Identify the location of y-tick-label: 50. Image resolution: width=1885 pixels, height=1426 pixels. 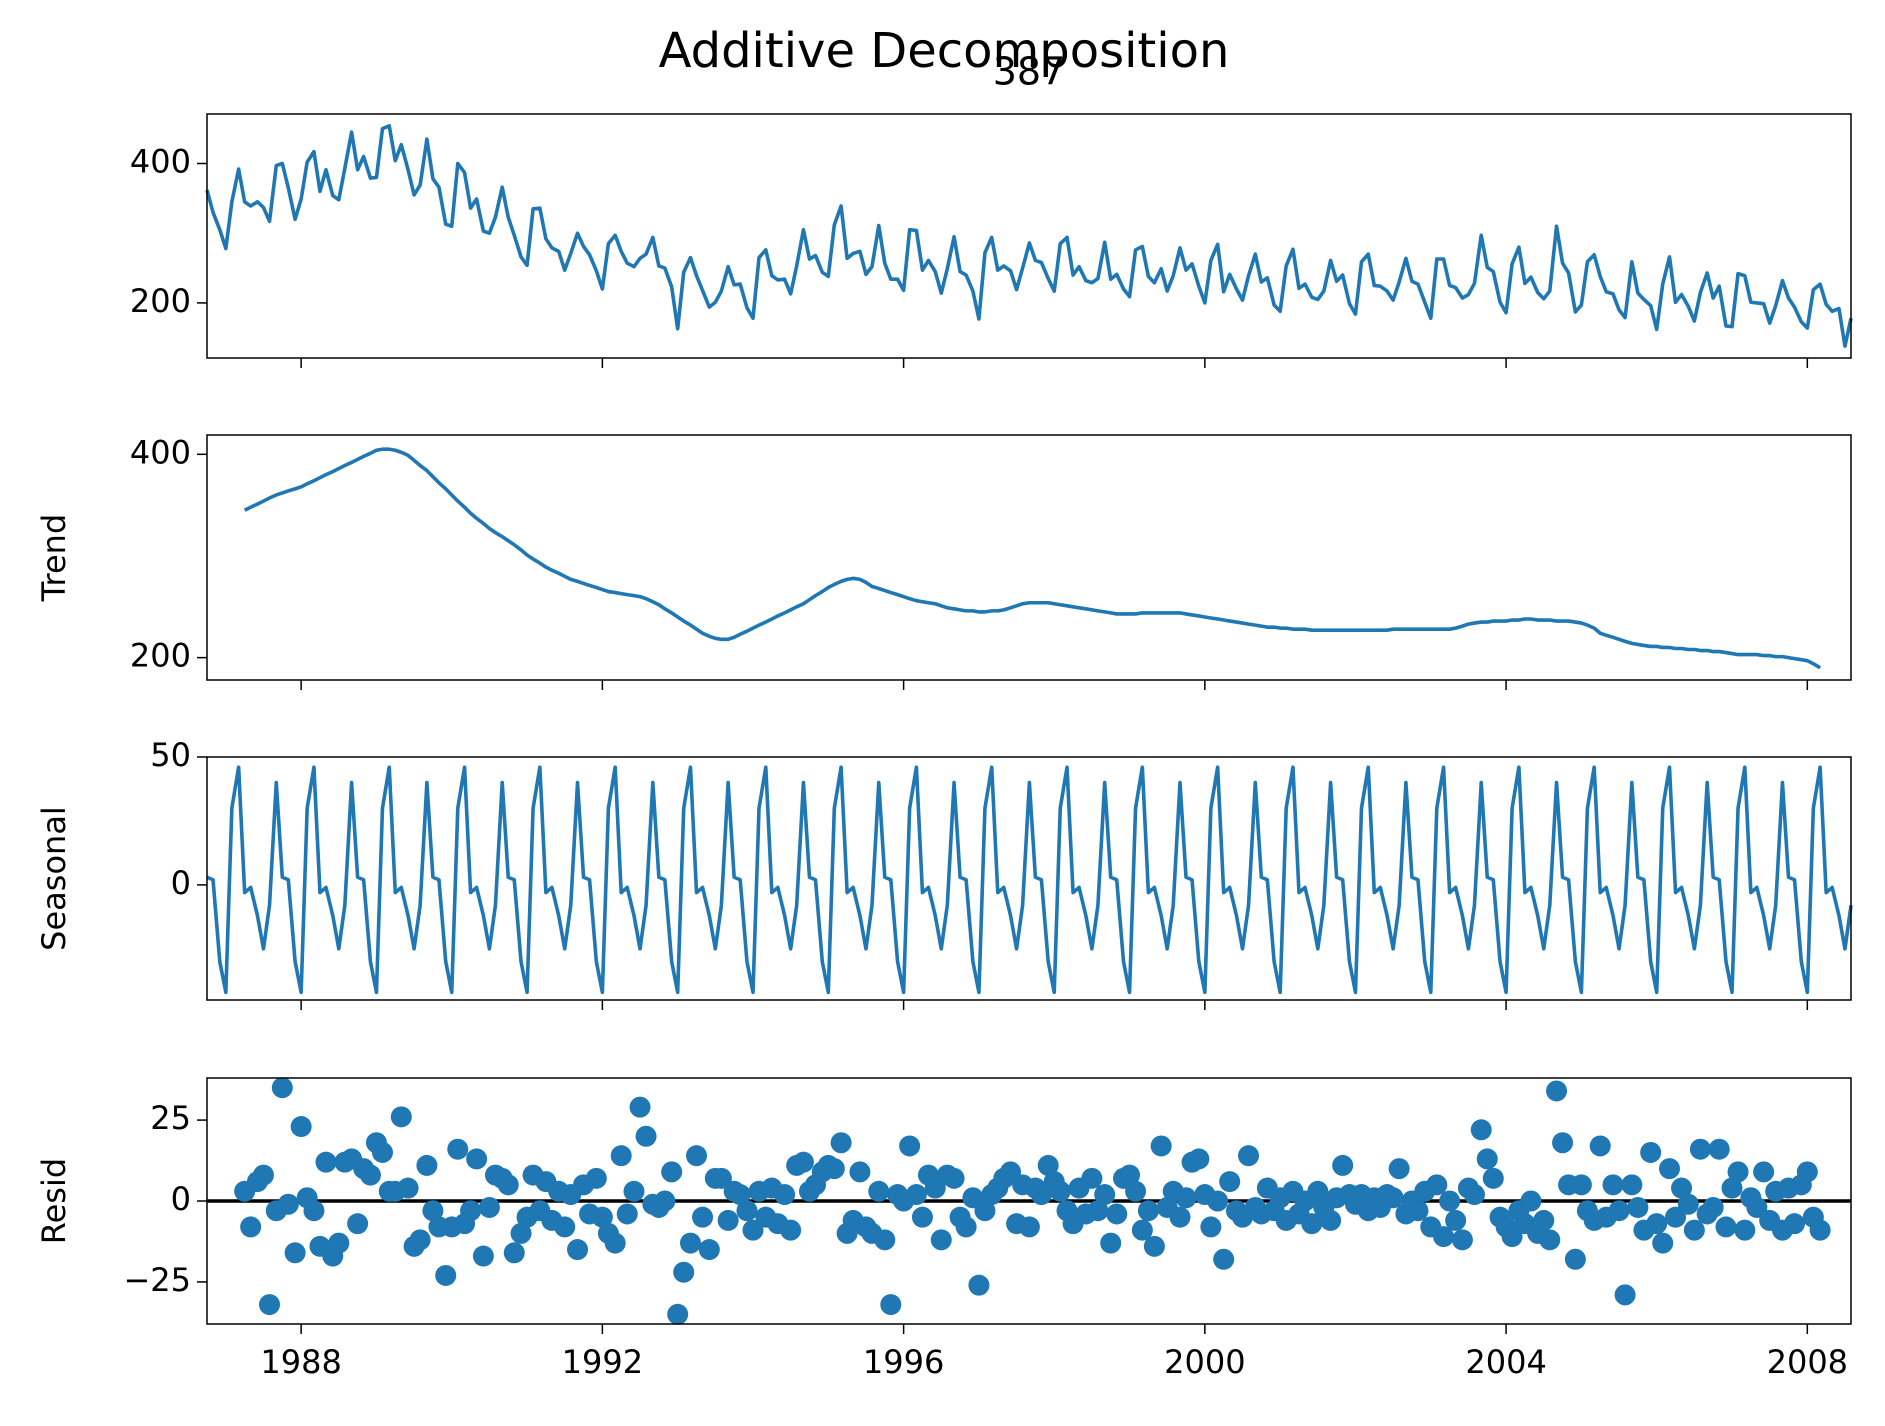
(170, 755).